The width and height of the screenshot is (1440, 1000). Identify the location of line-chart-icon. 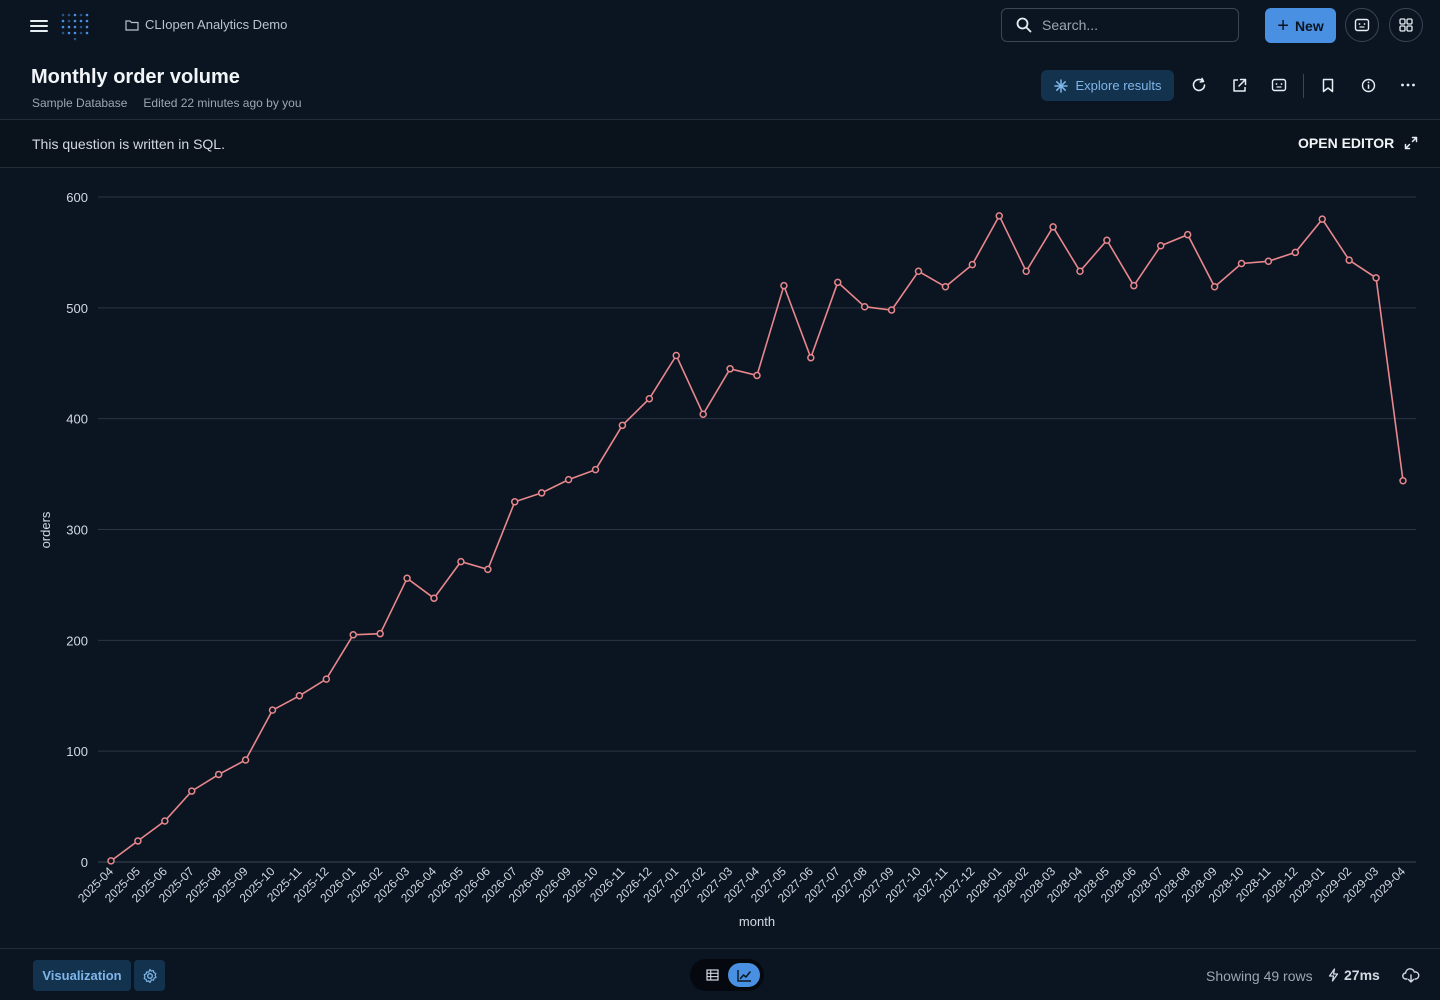
(743, 975).